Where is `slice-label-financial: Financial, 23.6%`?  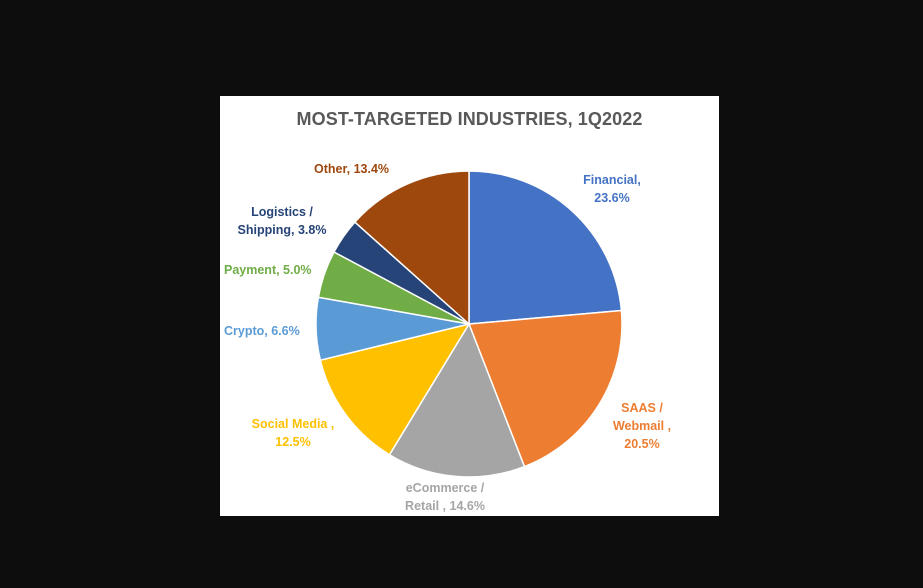
slice-label-financial: Financial, 23.6% is located at coordinates (612, 189).